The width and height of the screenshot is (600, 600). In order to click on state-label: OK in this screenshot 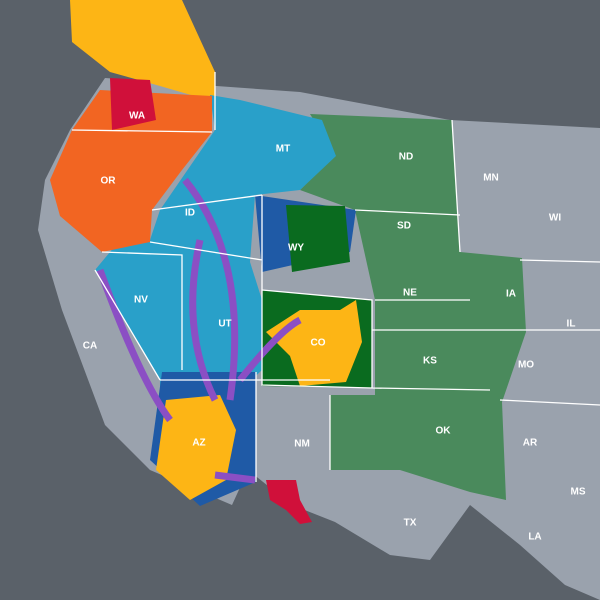, I will do `click(444, 431)`.